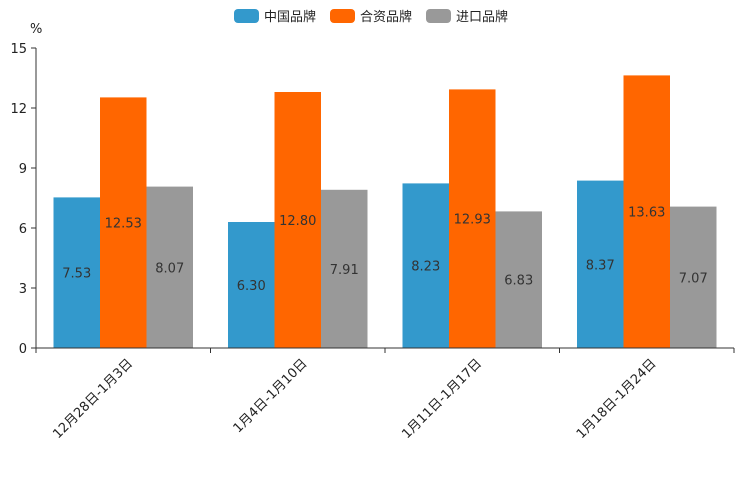  I want to click on bar-value-label: 12.93, so click(472, 220).